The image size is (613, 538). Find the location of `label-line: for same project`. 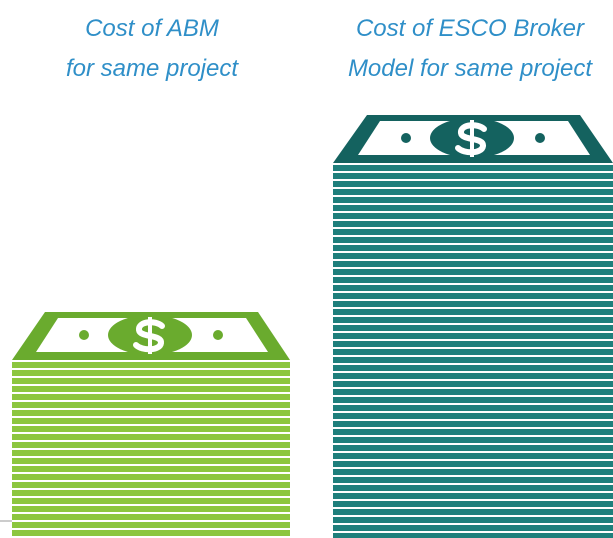

label-line: for same project is located at coordinates (152, 68).